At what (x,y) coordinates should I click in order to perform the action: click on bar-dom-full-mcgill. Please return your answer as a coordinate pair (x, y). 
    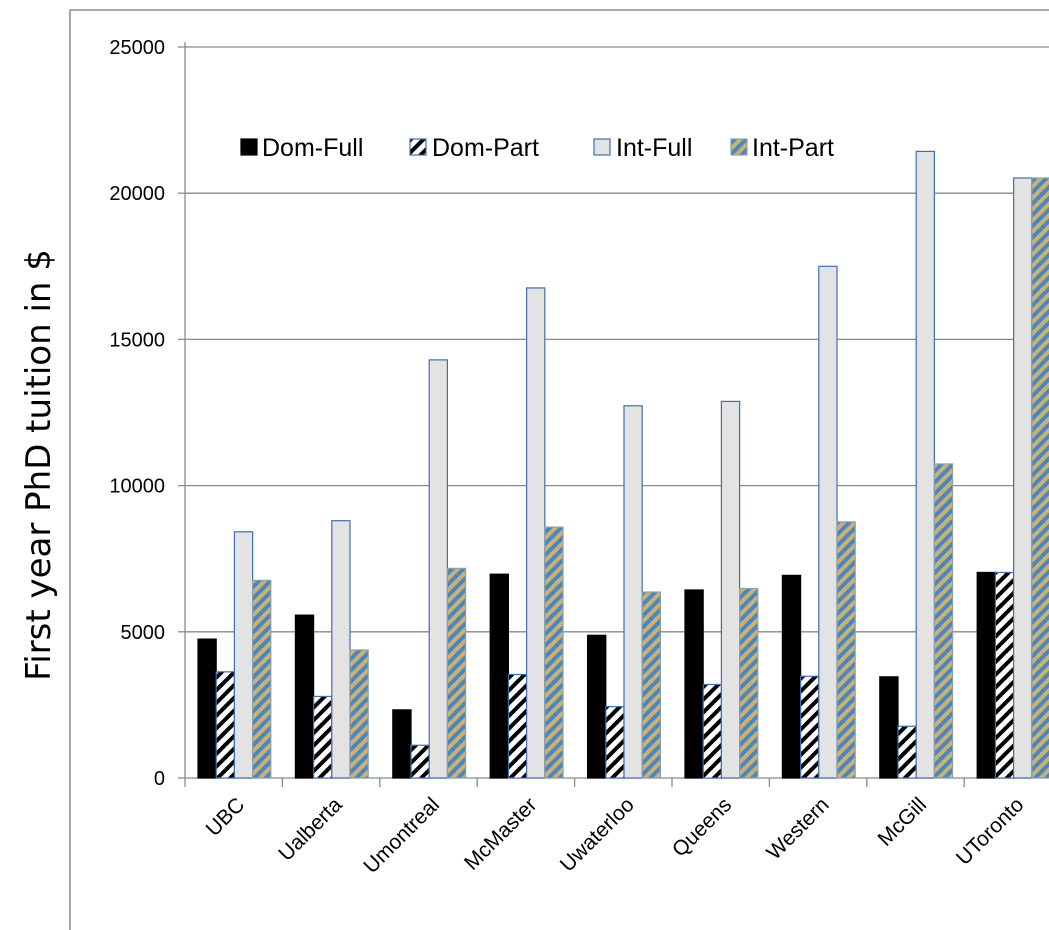
    Looking at the image, I should click on (889, 727).